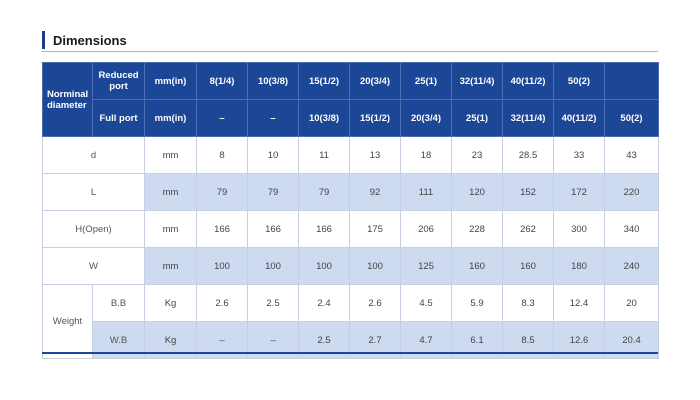  Describe the element at coordinates (43, 40) in the screenshot. I see `title-accent-bar` at that location.